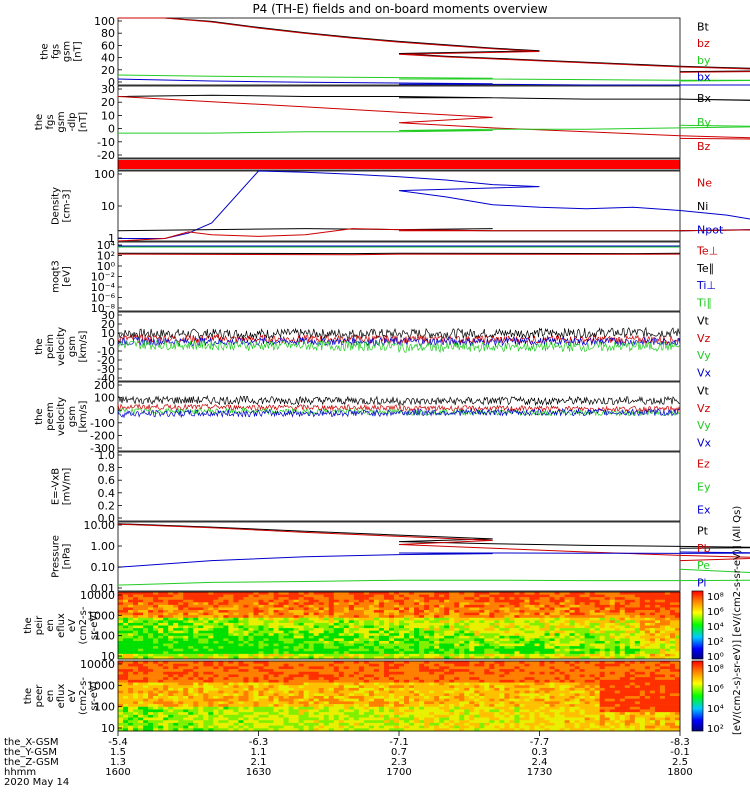 Image resolution: width=750 pixels, height=800 pixels. What do you see at coordinates (399, 752) in the screenshot?
I see `x-tick-label: 0.7` at bounding box center [399, 752].